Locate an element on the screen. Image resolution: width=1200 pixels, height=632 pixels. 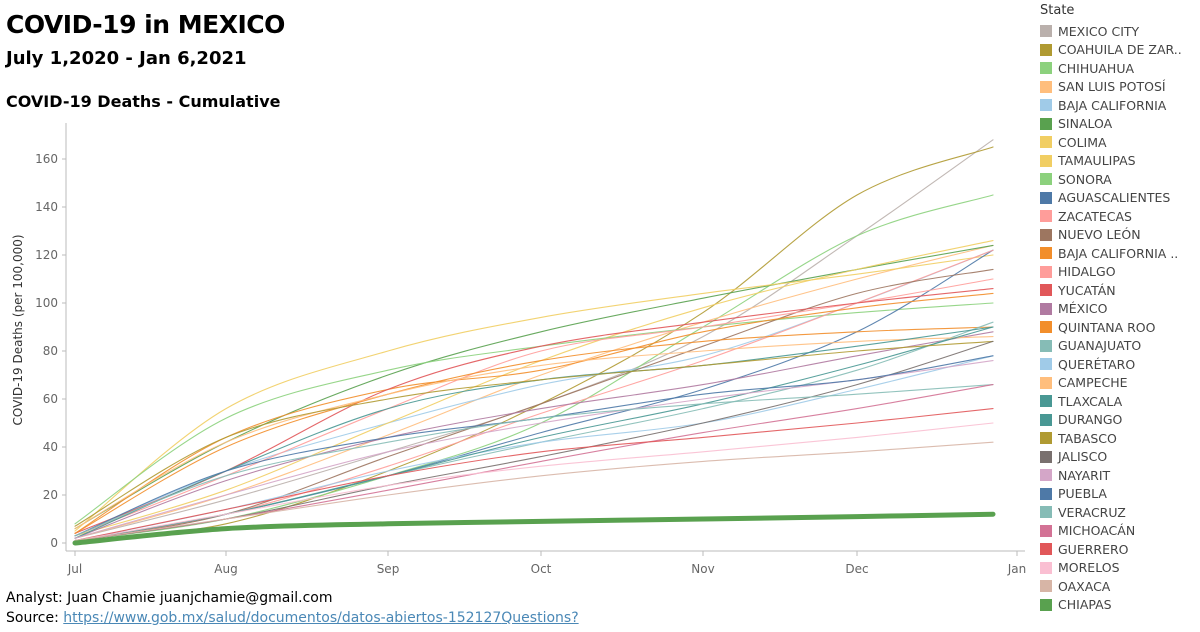
legend-item-mexico: MÉXICO is located at coordinates (1120, 309).